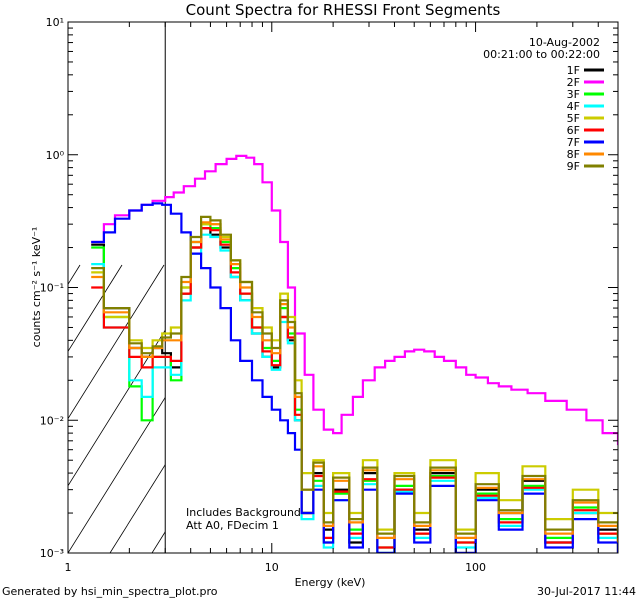  What do you see at coordinates (55, 155) in the screenshot?
I see `y-tick-label: 10⁰` at bounding box center [55, 155].